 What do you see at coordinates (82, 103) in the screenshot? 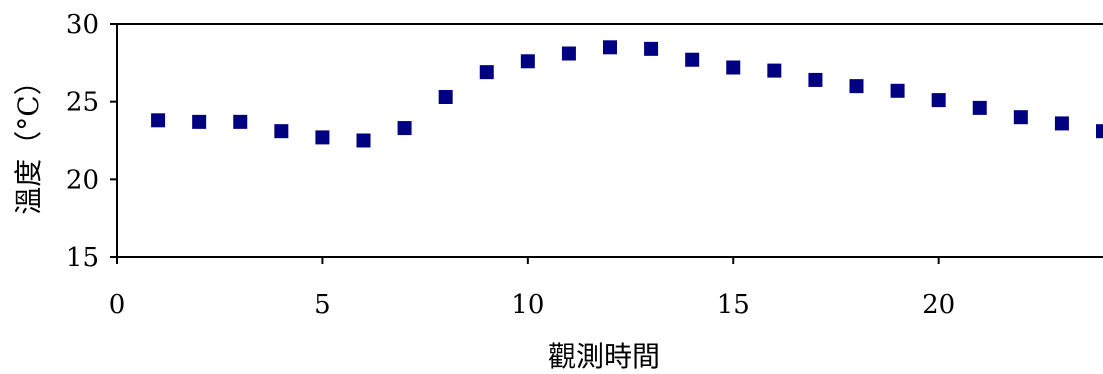
I see `y-tick-label: 25` at bounding box center [82, 103].